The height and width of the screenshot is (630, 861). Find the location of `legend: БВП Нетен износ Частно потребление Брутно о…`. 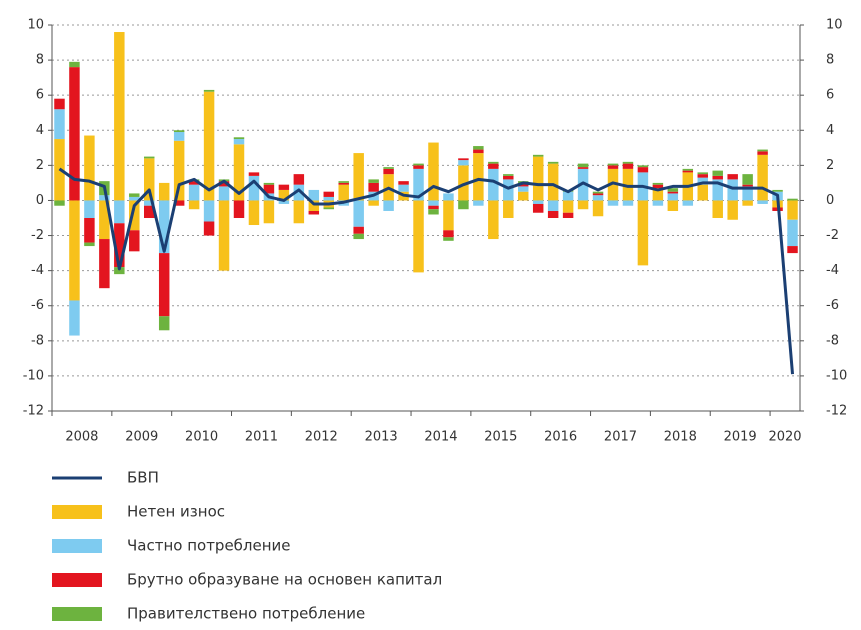

legend: БВП Нетен износ Частно потребление Брутно о… is located at coordinates (247, 546).